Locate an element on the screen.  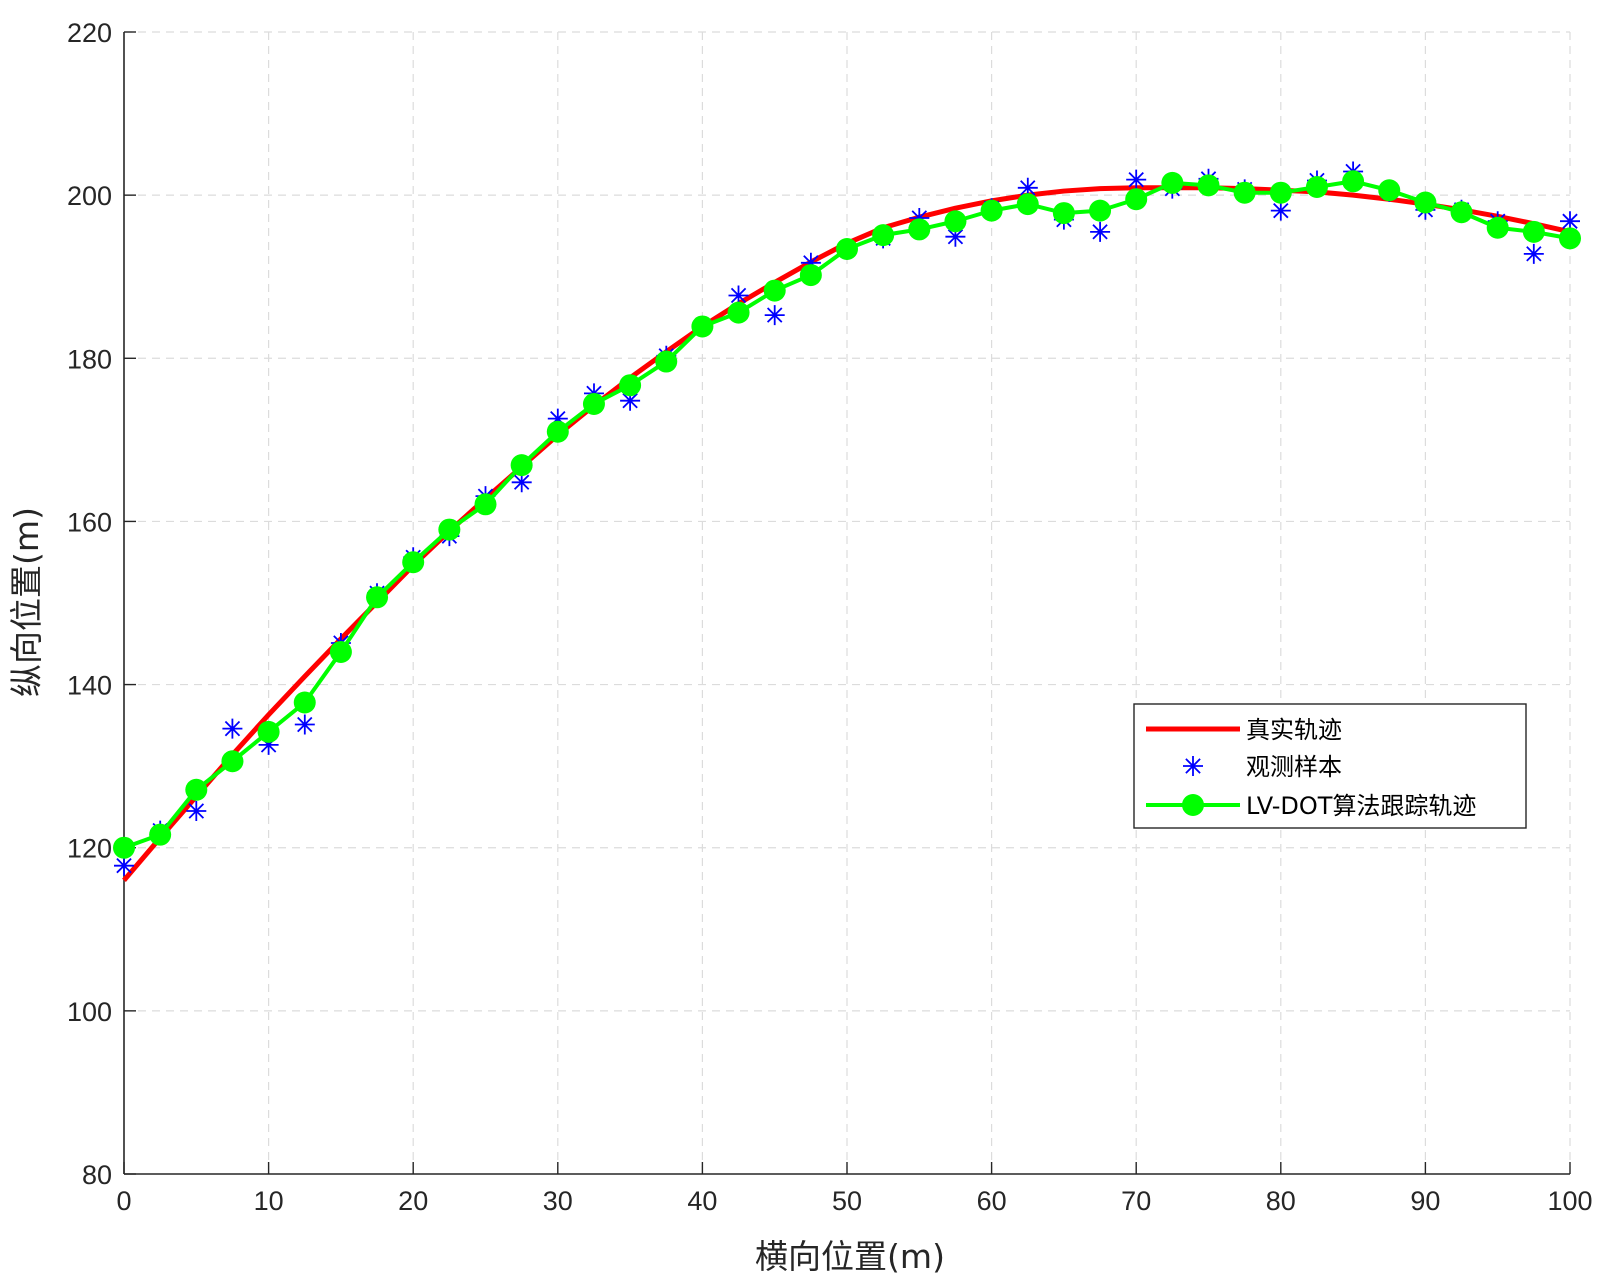
y-tick-label: 160 is located at coordinates (89, 522).